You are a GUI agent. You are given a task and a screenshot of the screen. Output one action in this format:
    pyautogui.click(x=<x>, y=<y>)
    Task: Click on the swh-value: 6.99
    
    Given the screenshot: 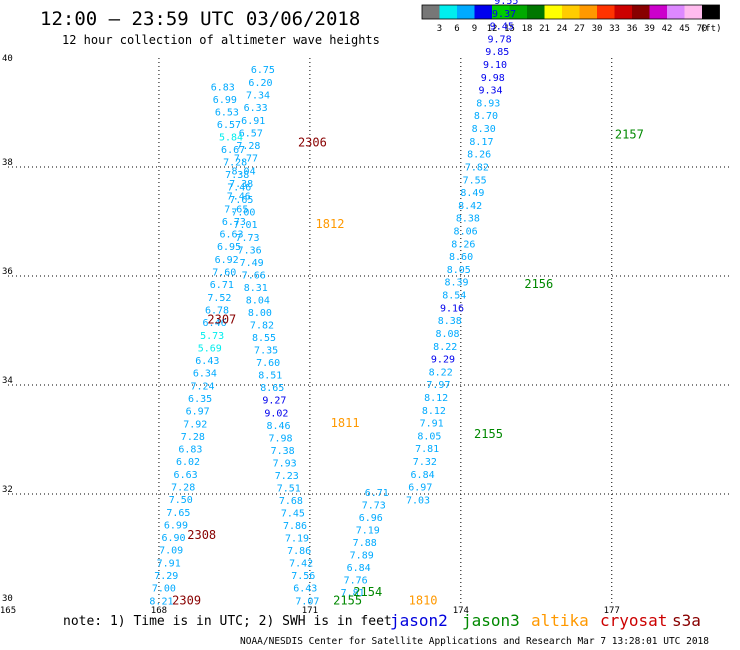 What is the action you would take?
    pyautogui.click(x=176, y=525)
    